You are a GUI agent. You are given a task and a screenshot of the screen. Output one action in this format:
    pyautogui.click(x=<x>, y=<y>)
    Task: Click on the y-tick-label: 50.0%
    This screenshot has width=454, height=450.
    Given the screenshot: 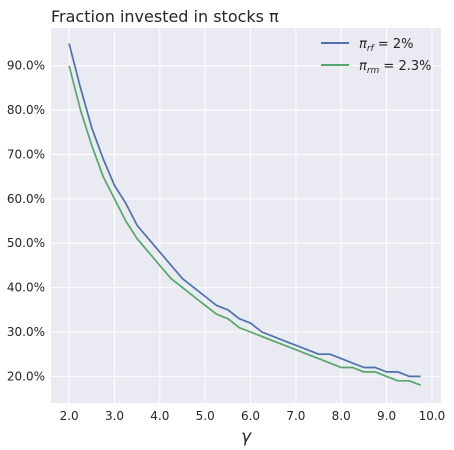 What is the action you would take?
    pyautogui.click(x=26, y=243)
    